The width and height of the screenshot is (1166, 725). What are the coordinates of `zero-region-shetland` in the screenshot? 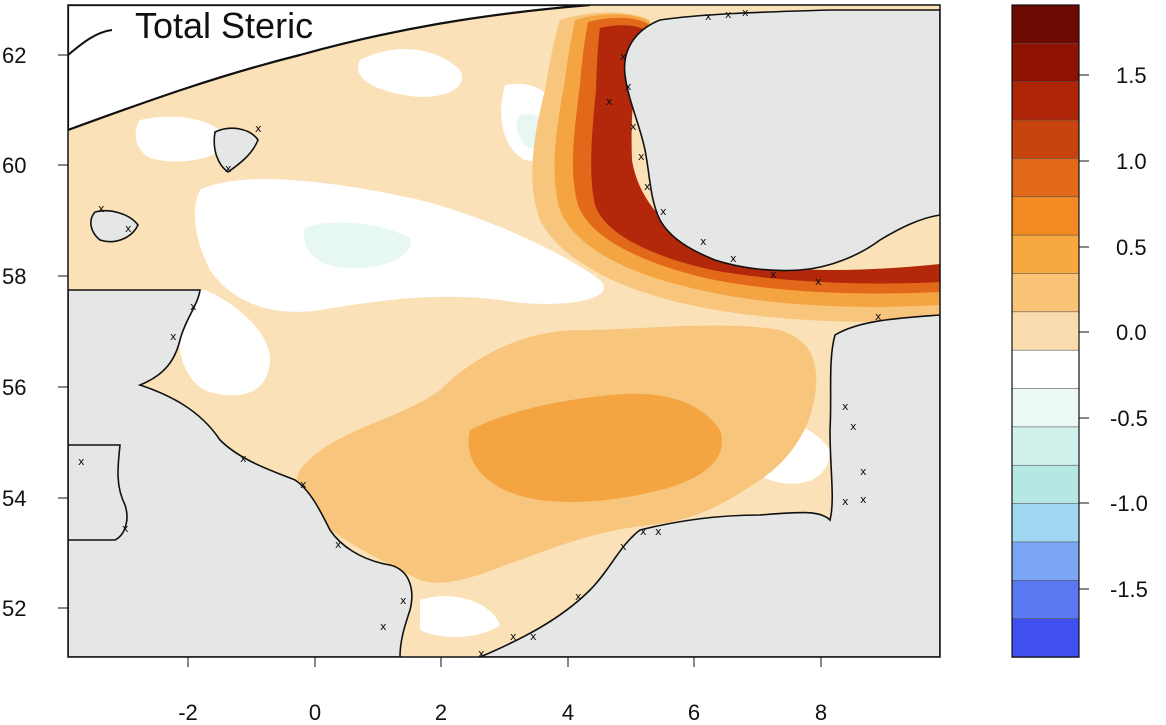 It's located at (182, 139).